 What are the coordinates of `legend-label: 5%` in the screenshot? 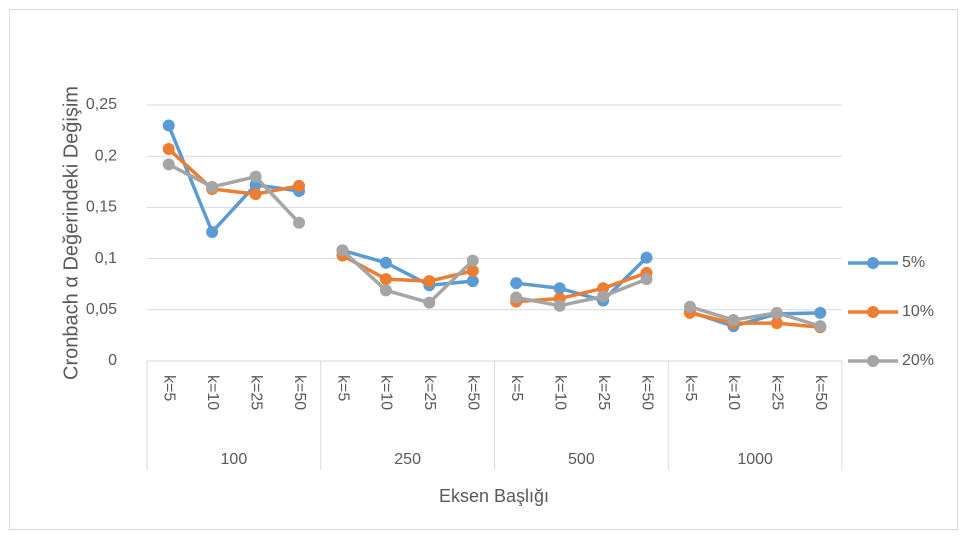 It's located at (913, 262).